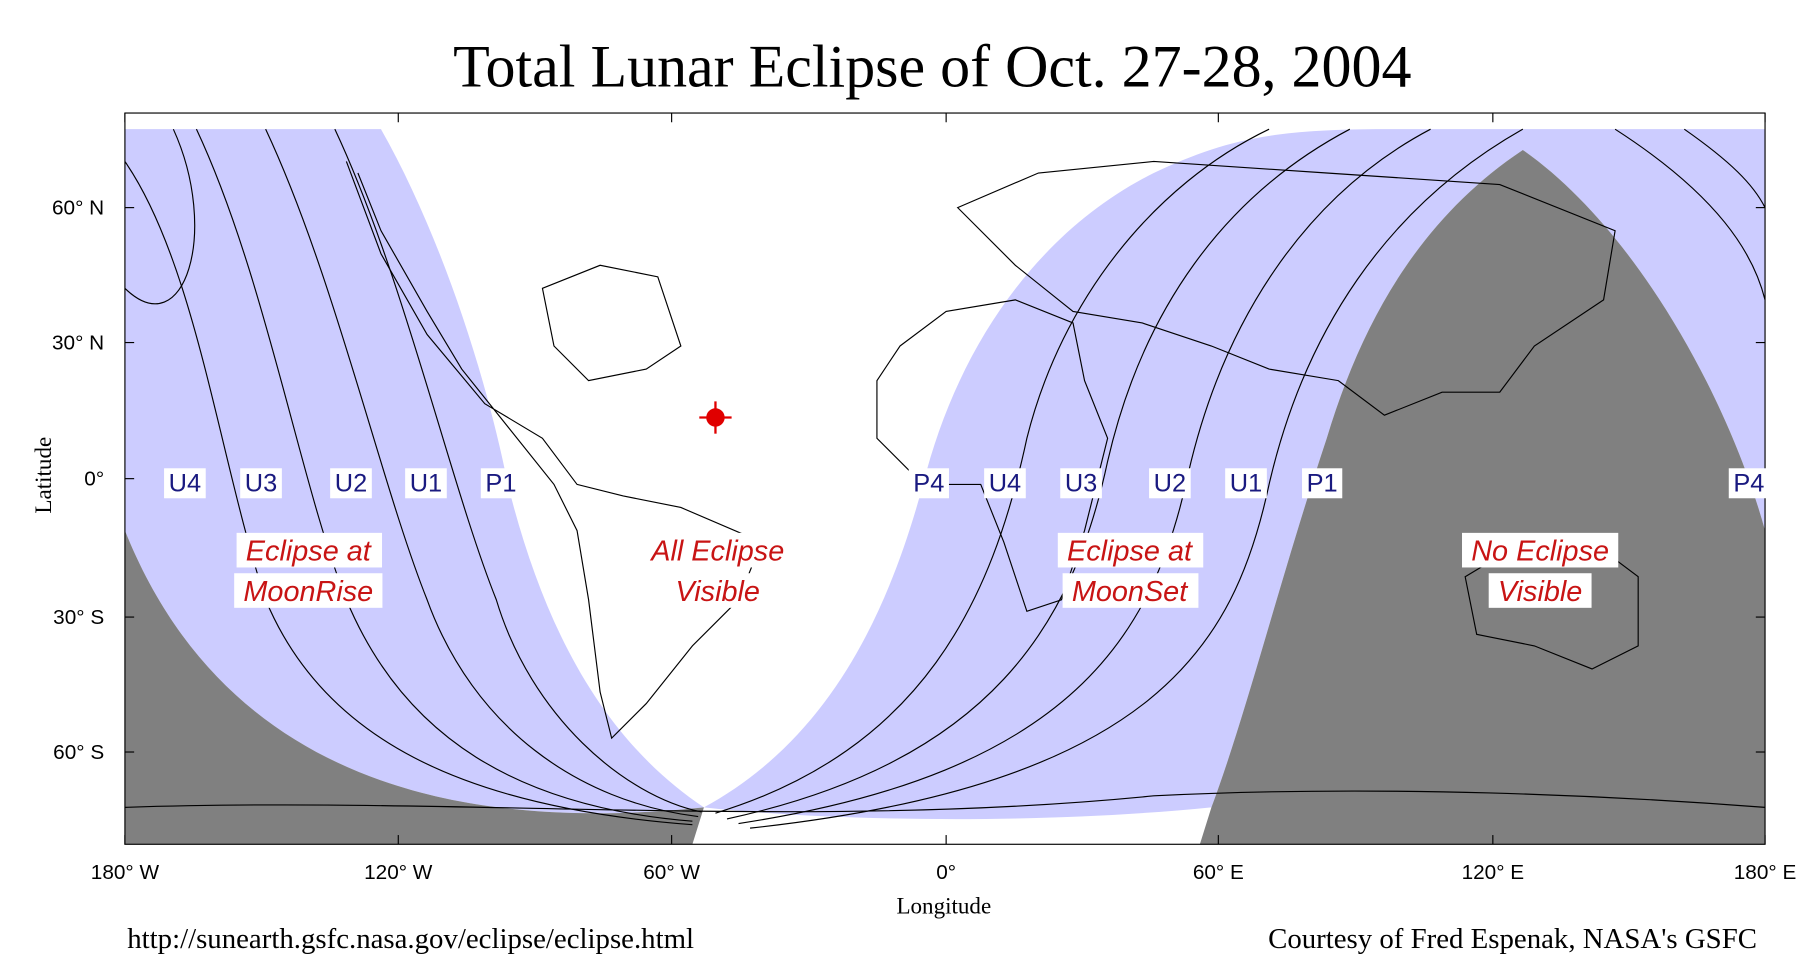 The height and width of the screenshot is (970, 1800). Describe the element at coordinates (414, 687) in the screenshot. I see `no-eclipse-zone` at that location.